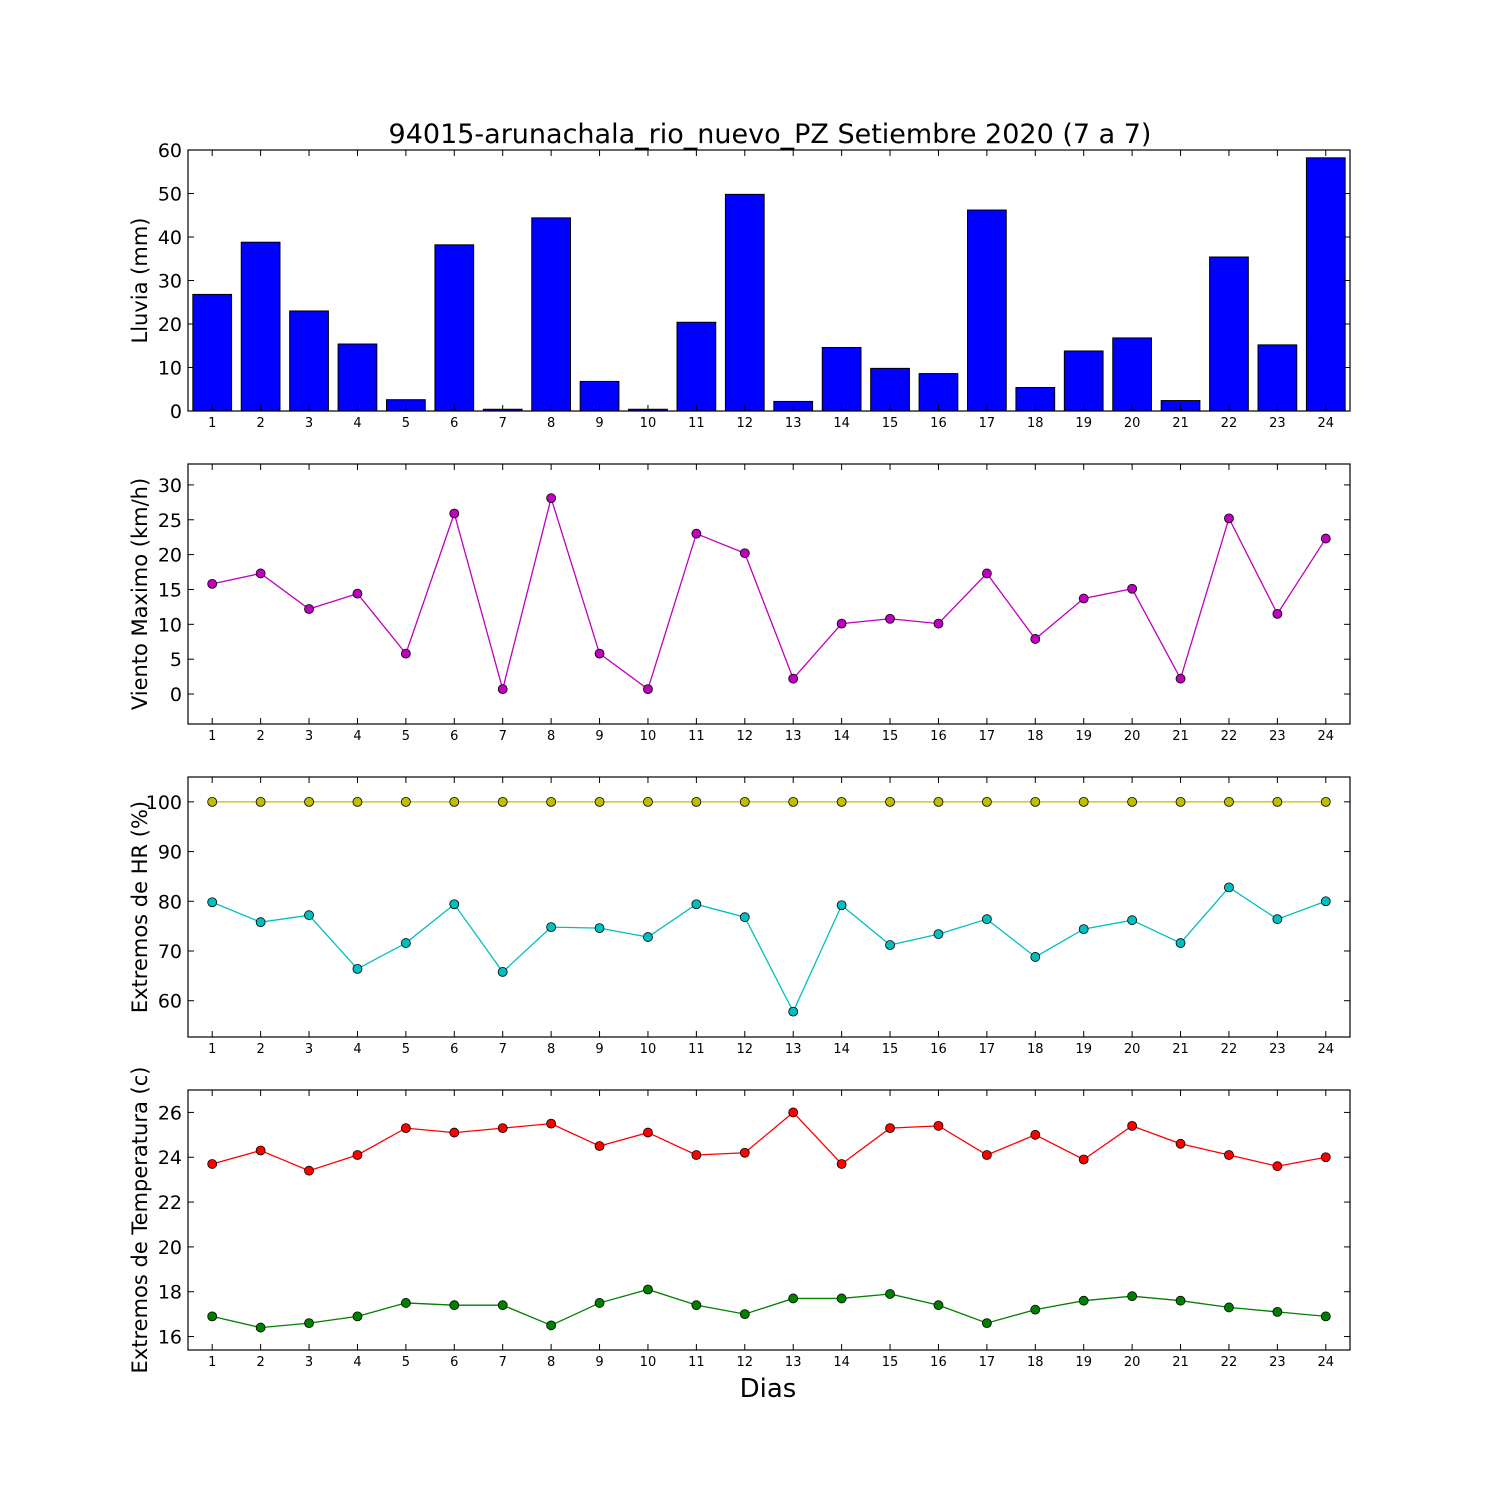 The height and width of the screenshot is (1500, 1500). What do you see at coordinates (648, 1049) in the screenshot?
I see `x-tick-label: 10` at bounding box center [648, 1049].